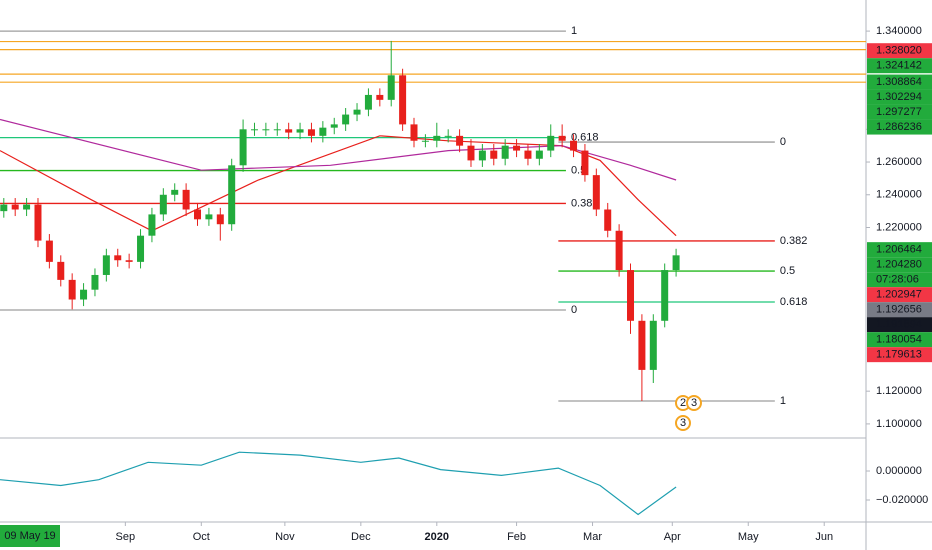 The height and width of the screenshot is (550, 932). I want to click on x-tick-label: Dec, so click(361, 537).